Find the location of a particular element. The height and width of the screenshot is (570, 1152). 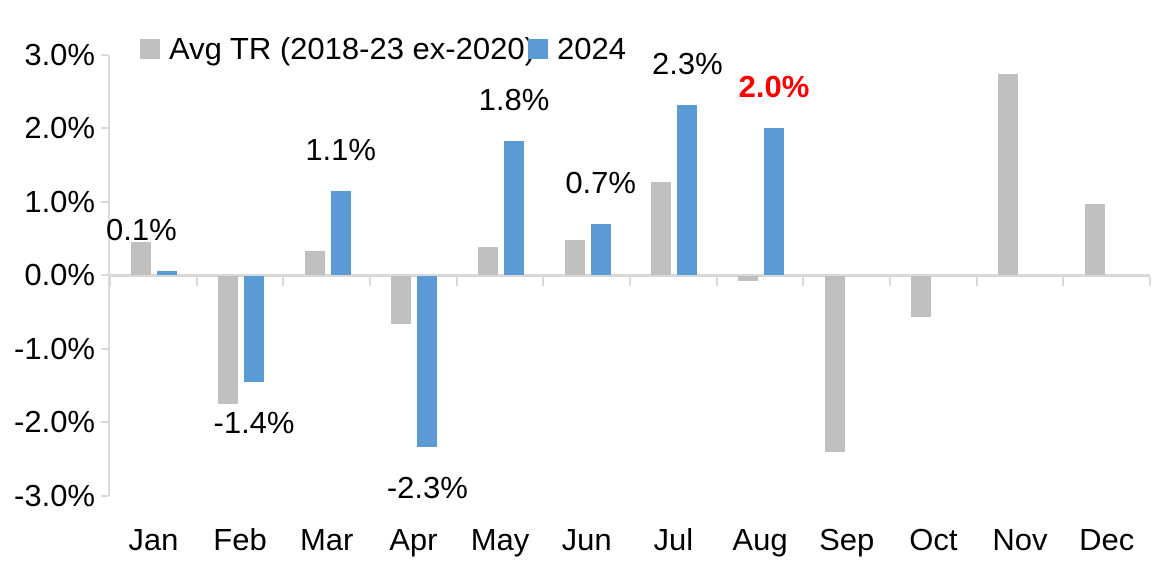

bar-2024-jul is located at coordinates (687, 190).